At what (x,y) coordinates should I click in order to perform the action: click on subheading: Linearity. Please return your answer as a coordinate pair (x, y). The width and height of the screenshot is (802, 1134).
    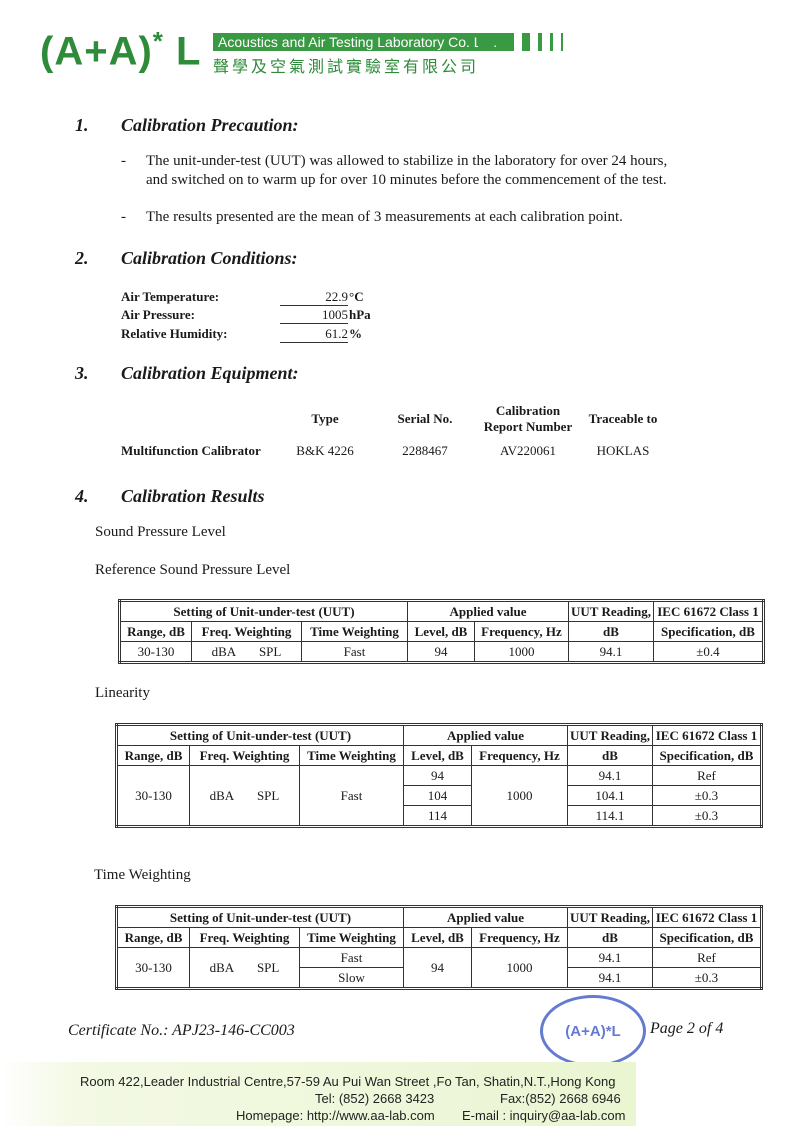
    Looking at the image, I should click on (122, 693).